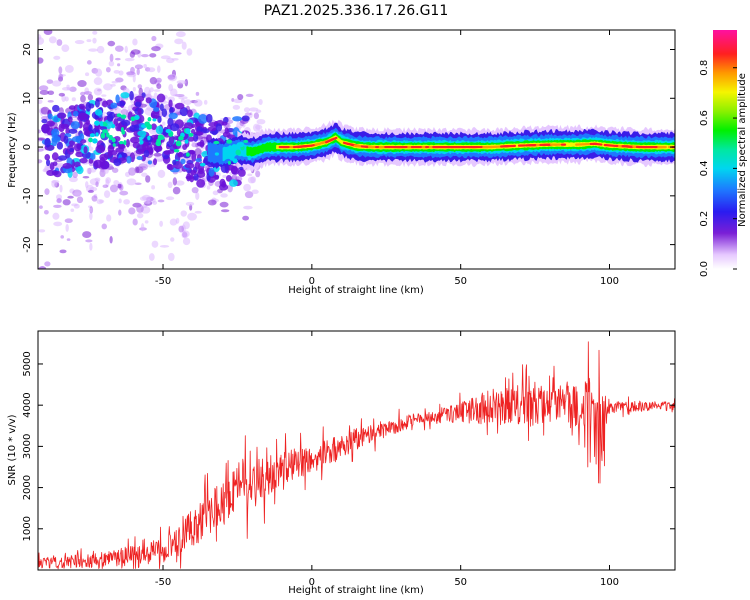 This screenshot has width=750, height=600. What do you see at coordinates (12, 449) in the screenshot?
I see `snr-y-axis-label: SNR (10 * v/v)` at bounding box center [12, 449].